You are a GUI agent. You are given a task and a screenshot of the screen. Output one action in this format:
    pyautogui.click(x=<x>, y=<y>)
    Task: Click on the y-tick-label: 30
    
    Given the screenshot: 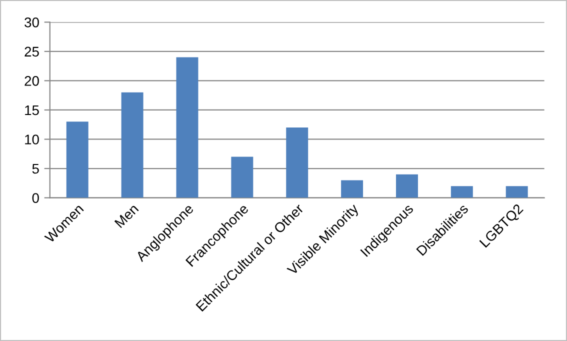 What is the action you would take?
    pyautogui.click(x=31, y=23)
    